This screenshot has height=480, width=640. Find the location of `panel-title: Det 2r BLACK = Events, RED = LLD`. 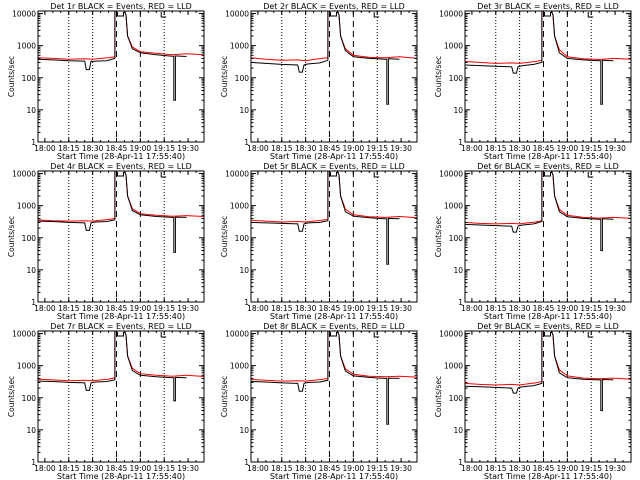

panel-title: Det 2r BLACK = Events, RED = LLD is located at coordinates (334, 6).